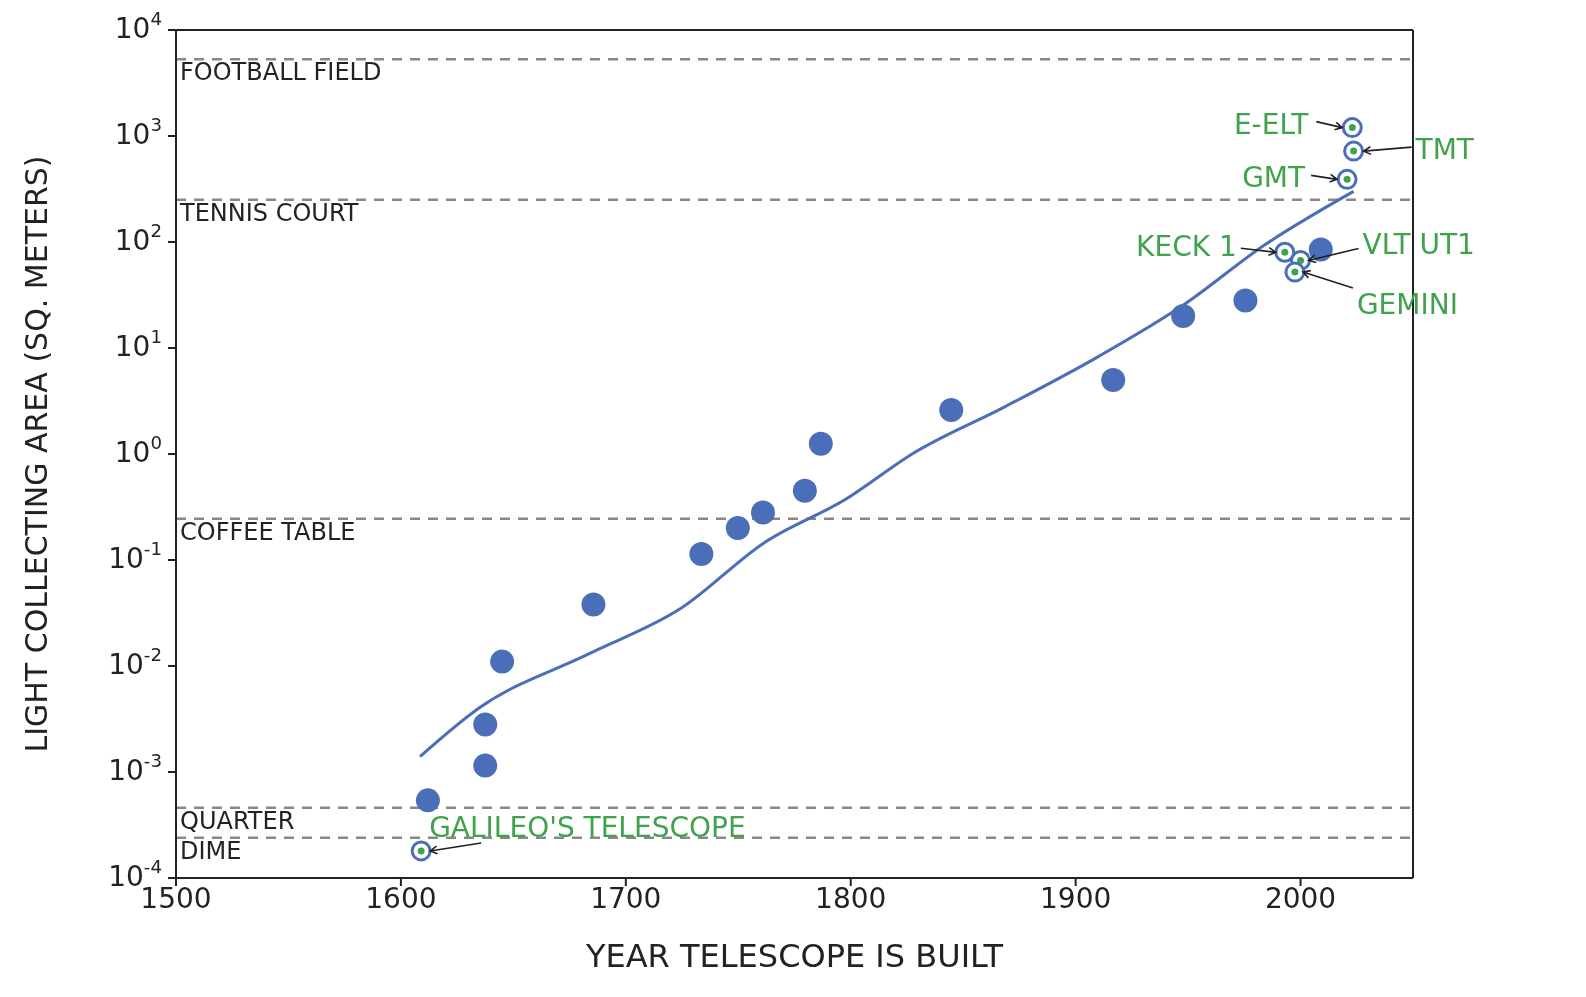 Image resolution: width=1586 pixels, height=997 pixels. What do you see at coordinates (1444, 150) in the screenshot?
I see `annotation: TMT` at bounding box center [1444, 150].